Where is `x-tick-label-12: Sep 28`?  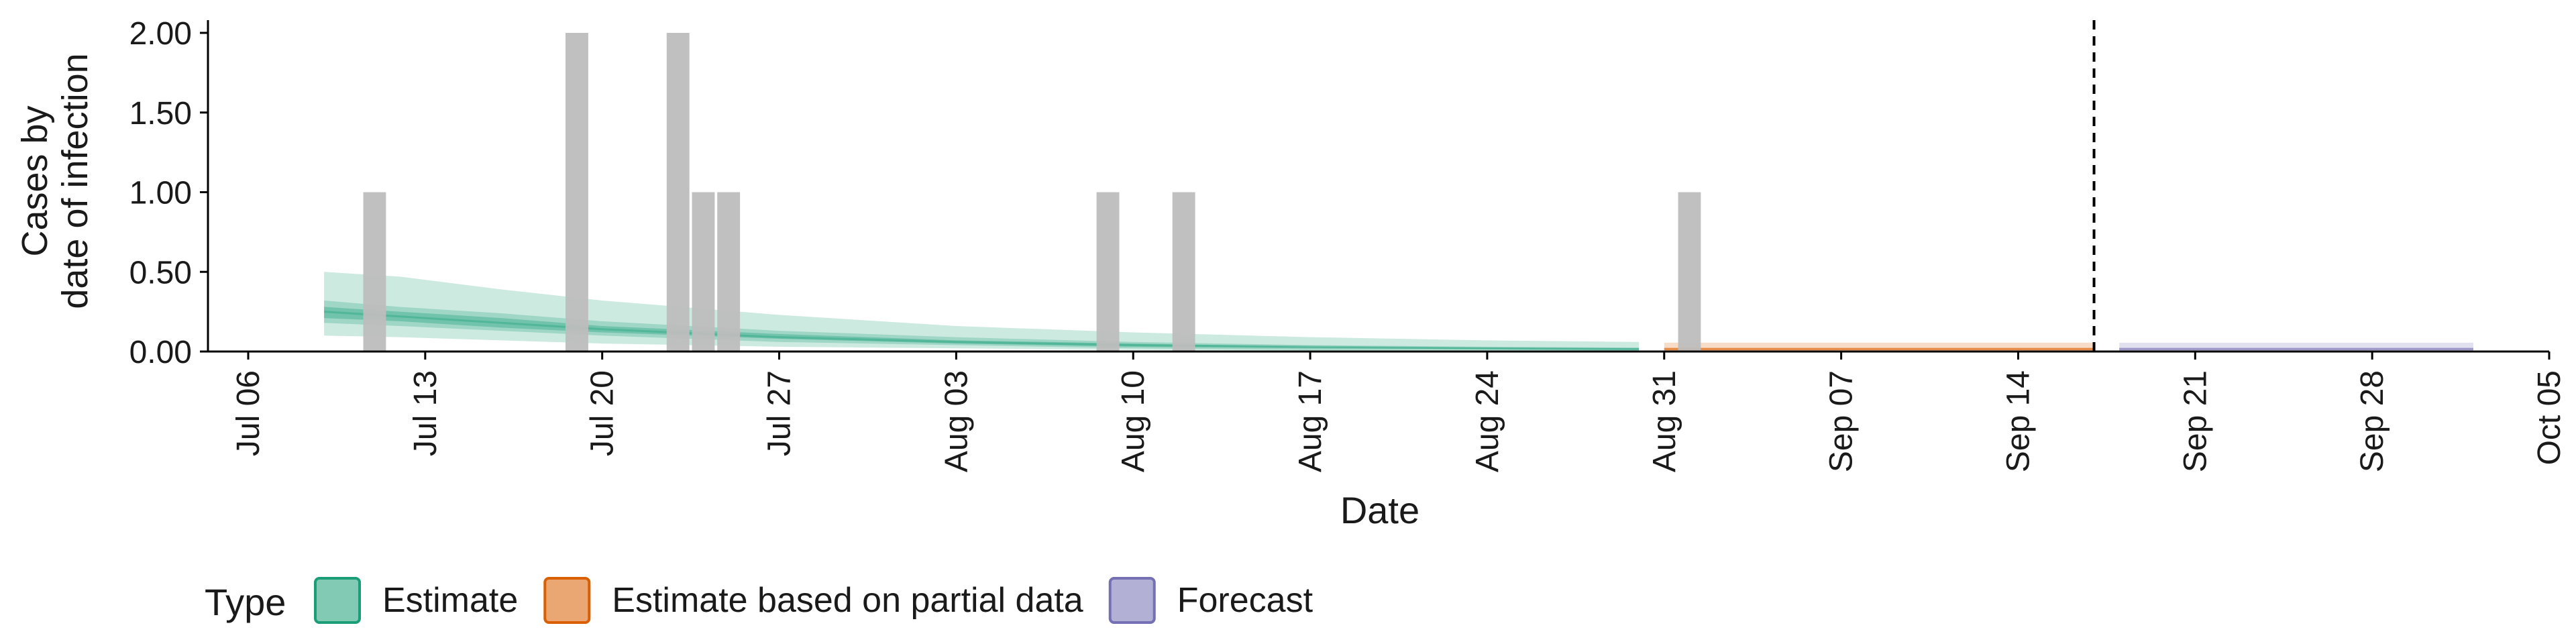 x-tick-label-12: Sep 28 is located at coordinates (2372, 421).